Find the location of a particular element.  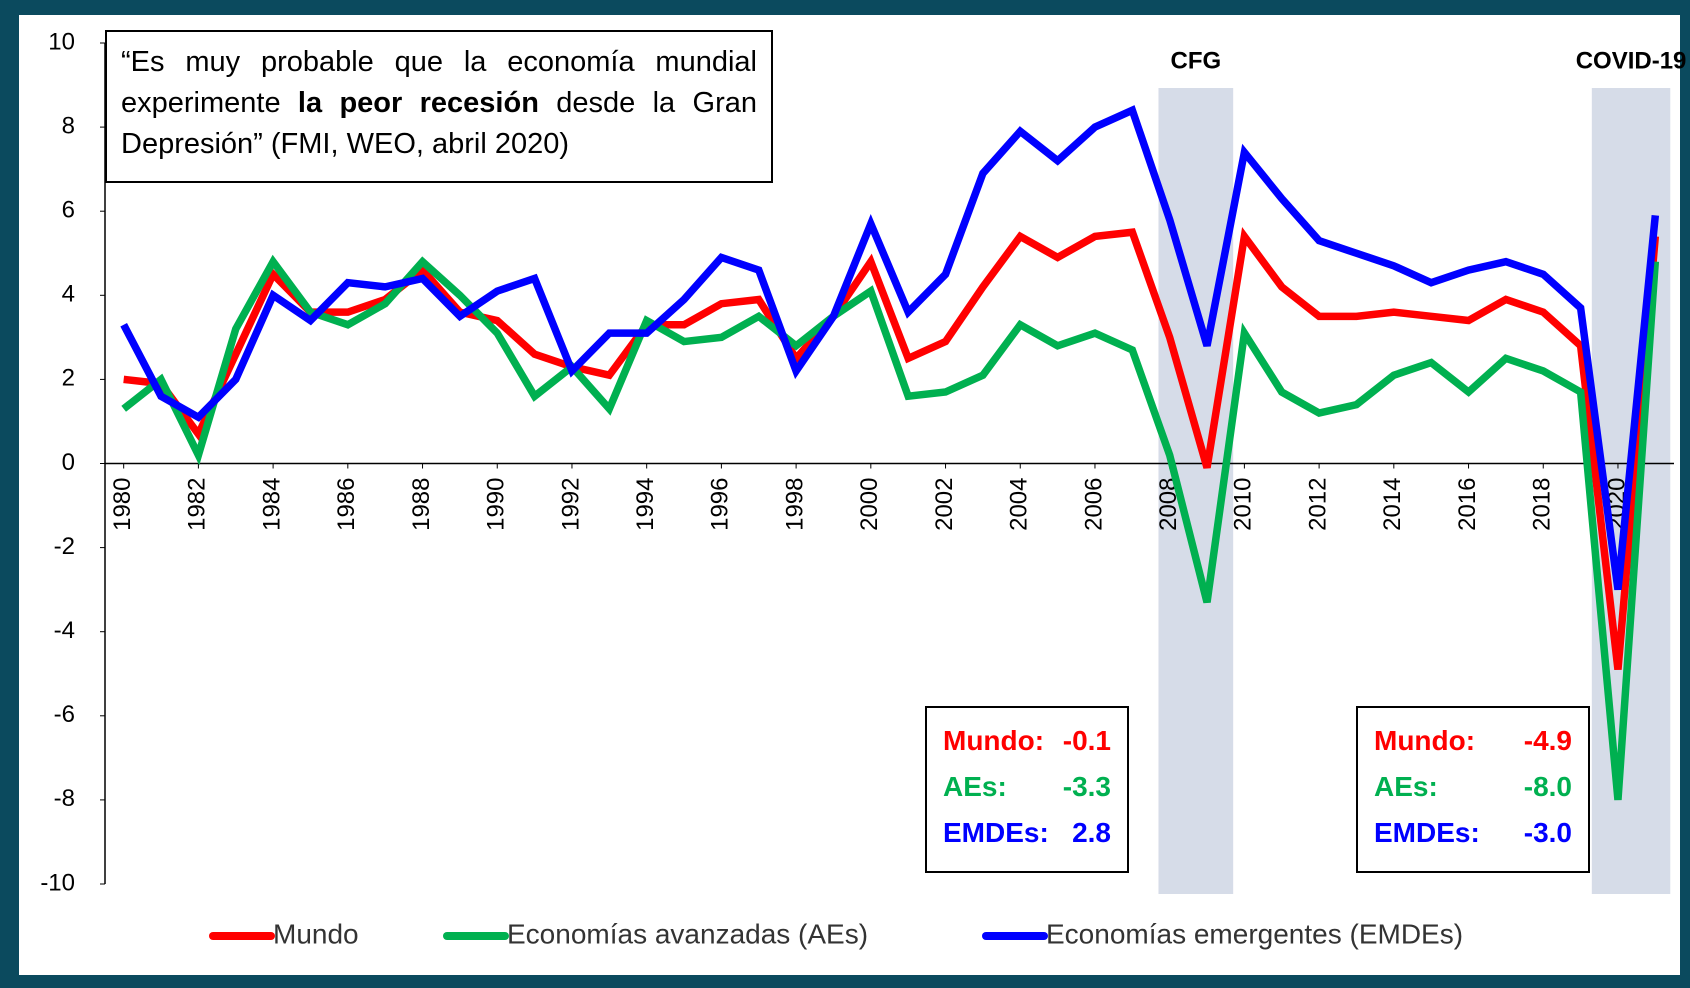

summary-row: EMDEs: -3.0 is located at coordinates (1473, 833).